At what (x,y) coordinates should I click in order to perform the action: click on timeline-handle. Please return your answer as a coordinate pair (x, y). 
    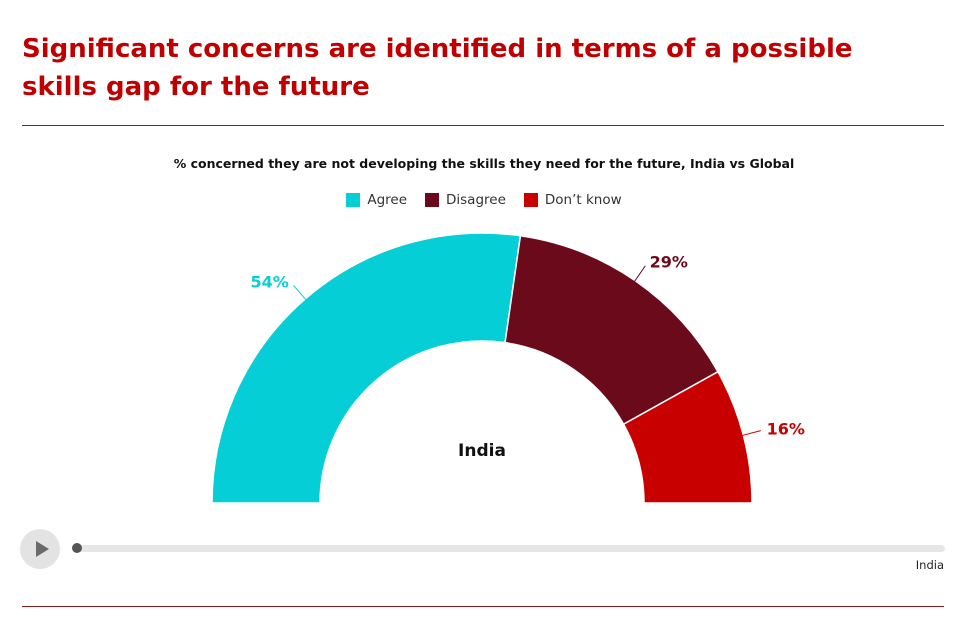
    Looking at the image, I should click on (77, 548).